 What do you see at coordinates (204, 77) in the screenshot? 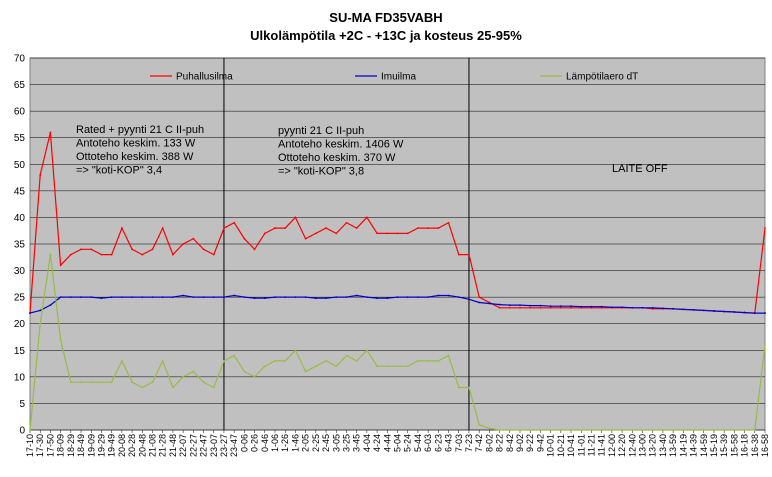
I see `legend-entry-1: Puhallusilma` at bounding box center [204, 77].